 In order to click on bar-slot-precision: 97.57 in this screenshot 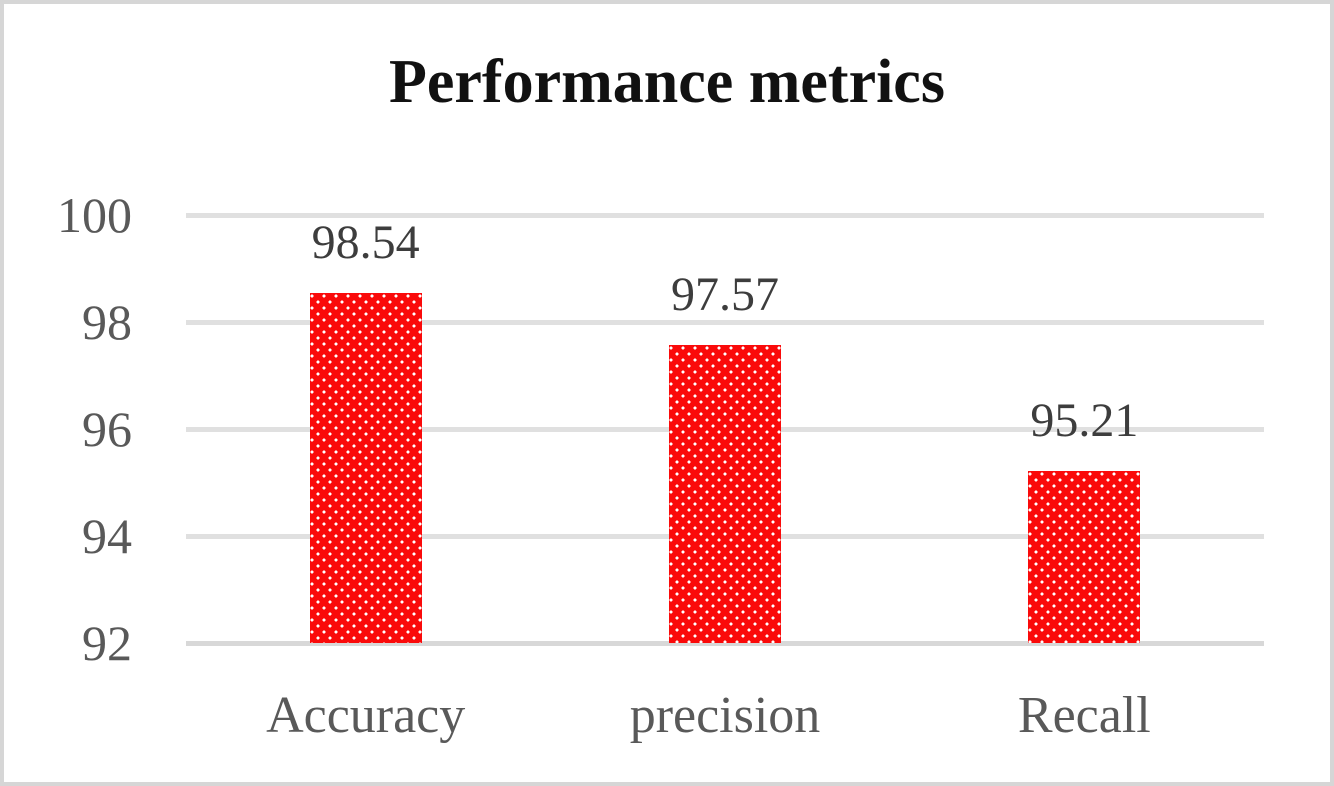, I will do `click(724, 429)`.